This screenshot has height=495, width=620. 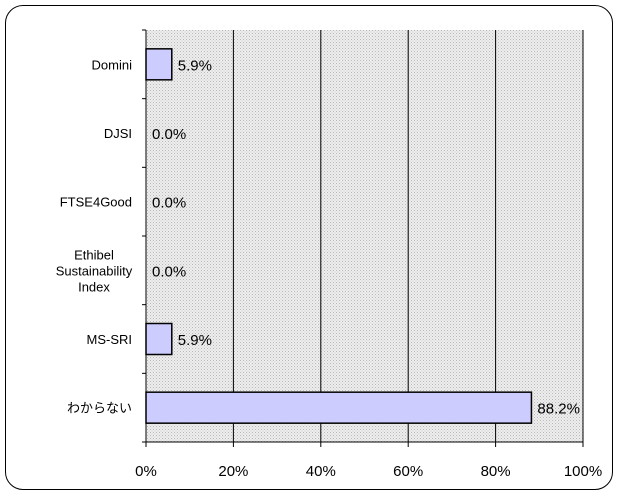 I want to click on category-label: Ethibel Sustainability Index, so click(x=94, y=270).